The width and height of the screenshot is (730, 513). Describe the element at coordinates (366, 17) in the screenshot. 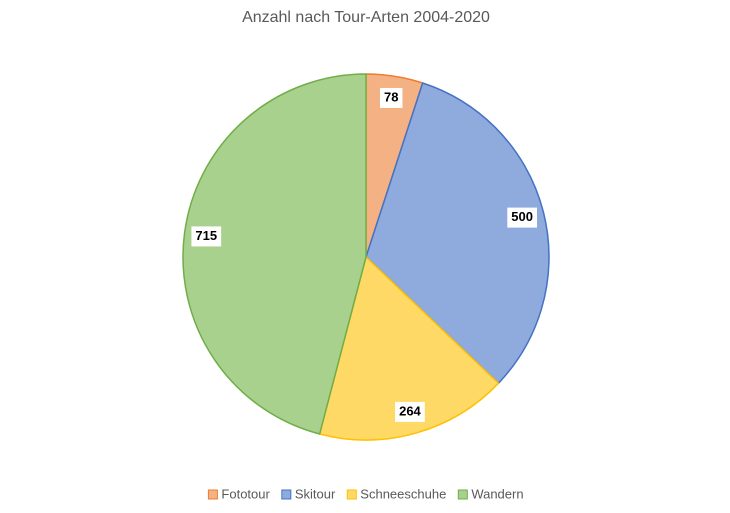

I see `chart-title: Anzahl nach Tour-Arten 2004-2020` at that location.